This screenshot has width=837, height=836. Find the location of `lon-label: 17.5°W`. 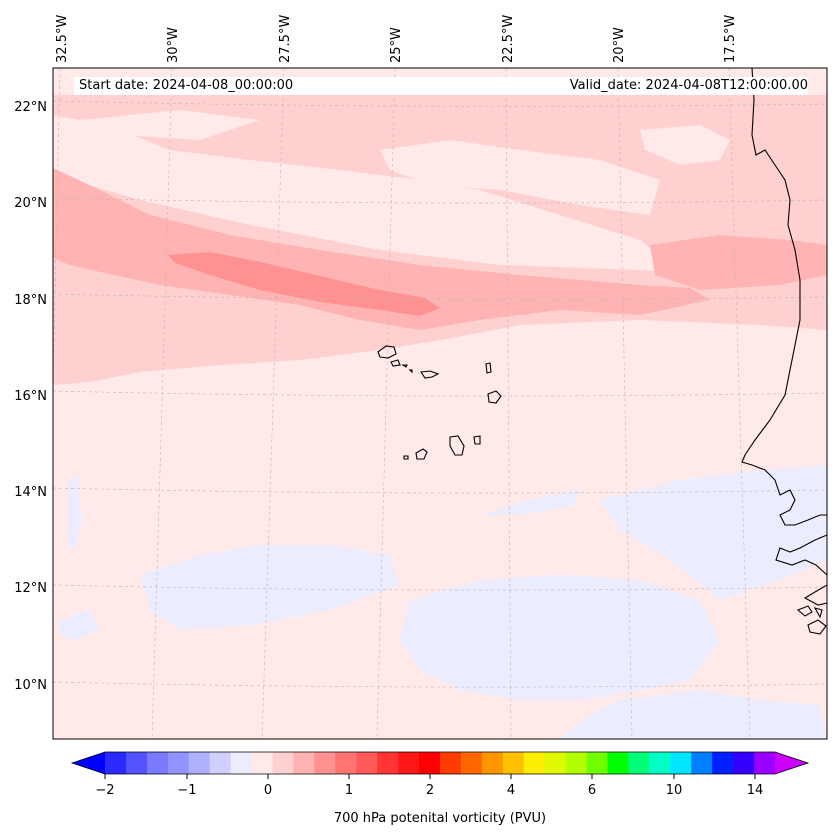

lon-label: 17.5°W is located at coordinates (730, 39).